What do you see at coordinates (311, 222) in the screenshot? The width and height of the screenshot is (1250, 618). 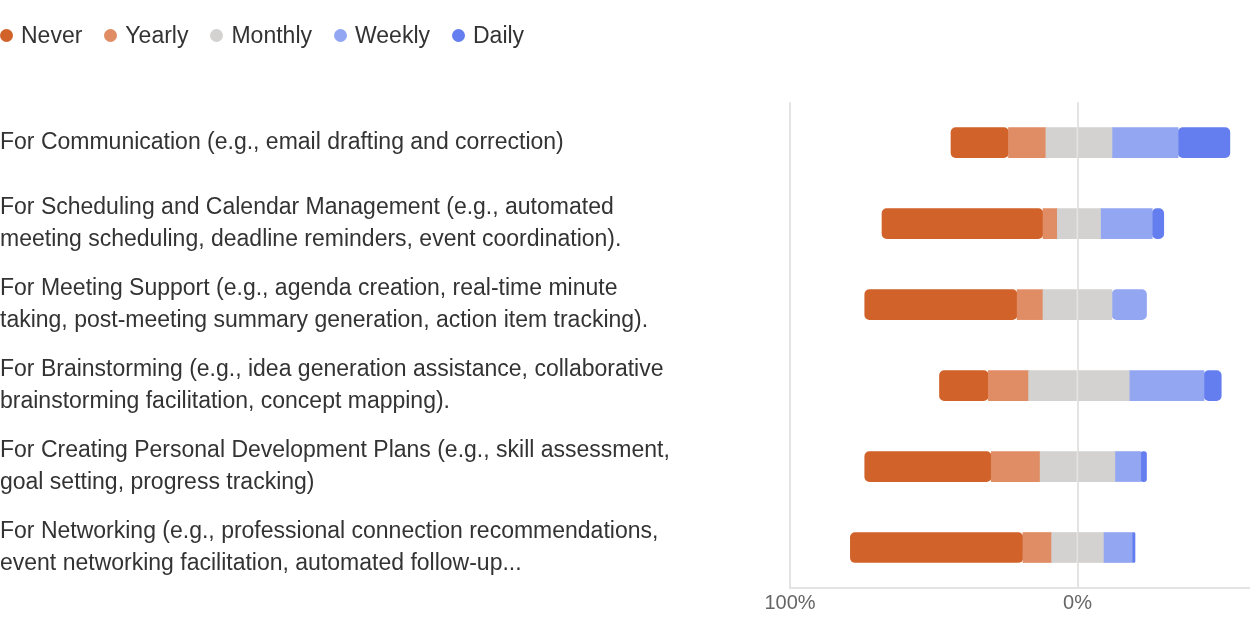 I see `y-tick-label: For Scheduling and Calendar Management (e.g., automated meeting scheduling, deadline reminders, event coordination).` at bounding box center [311, 222].